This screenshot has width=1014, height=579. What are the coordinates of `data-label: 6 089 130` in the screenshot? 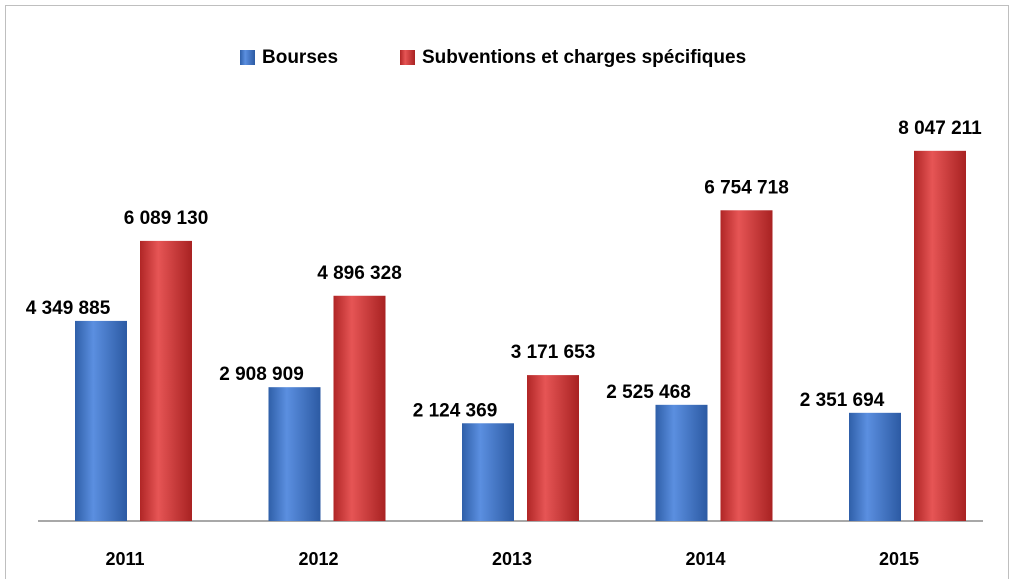 It's located at (166, 218).